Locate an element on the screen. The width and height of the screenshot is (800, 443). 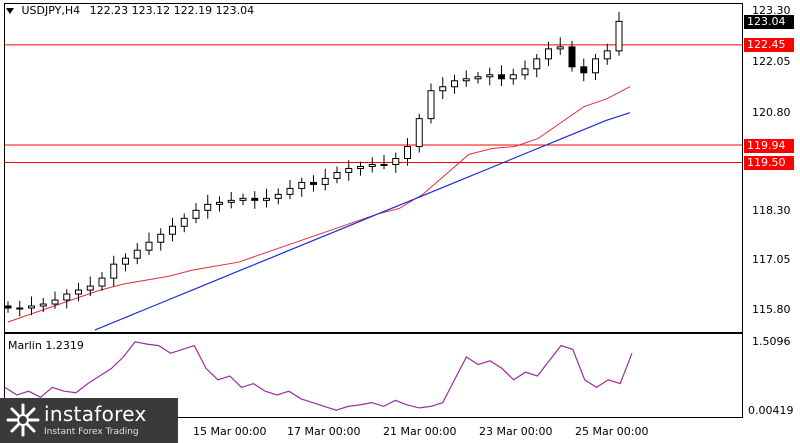
price-tick-6: 115.80 is located at coordinates (771, 309).